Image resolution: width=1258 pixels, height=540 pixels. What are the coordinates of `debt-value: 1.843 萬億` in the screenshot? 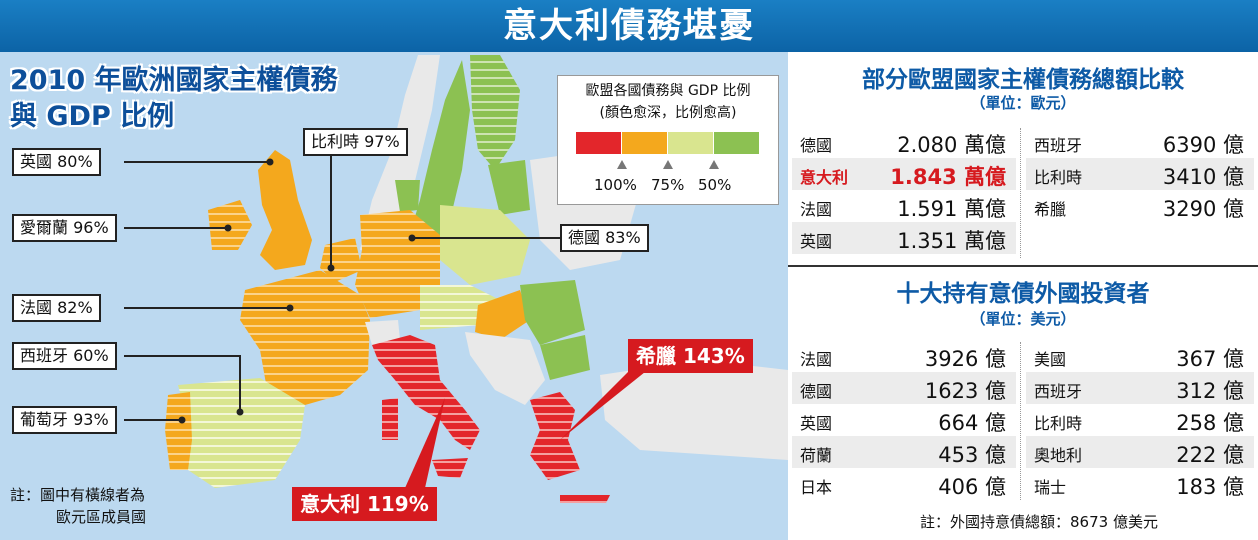 It's located at (948, 177).